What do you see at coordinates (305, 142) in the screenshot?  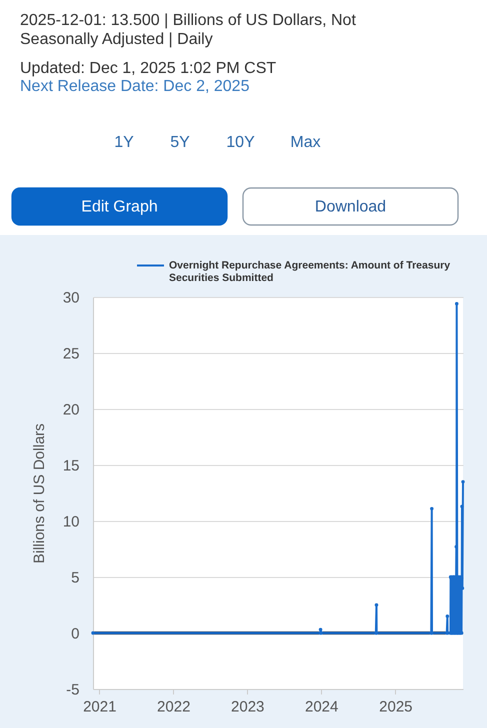 I see `text: Max` at bounding box center [305, 142].